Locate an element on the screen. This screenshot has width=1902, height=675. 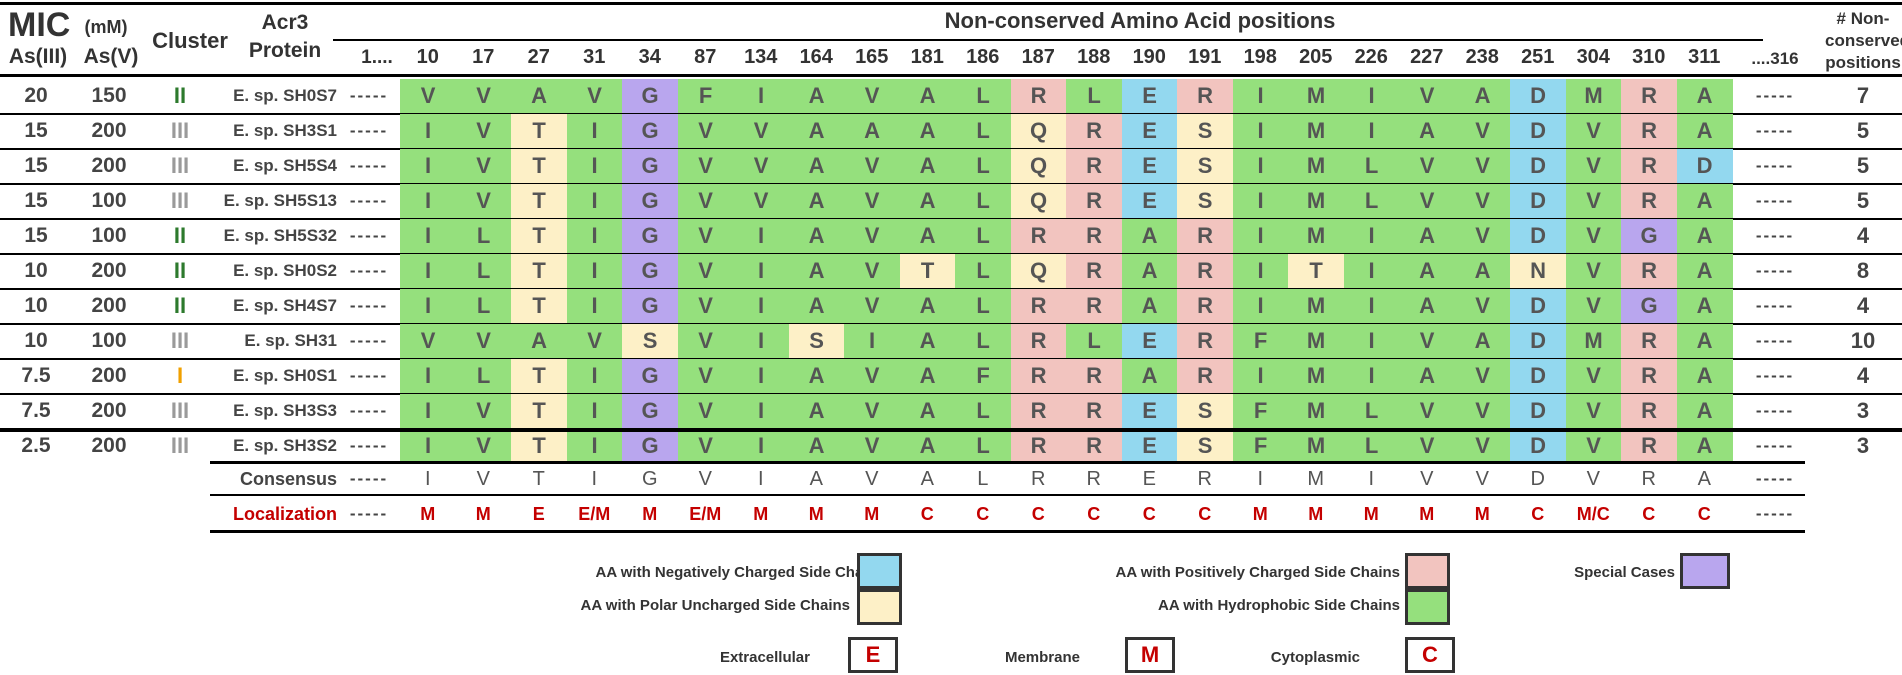
mic-unit: (mM) is located at coordinates (106, 27).